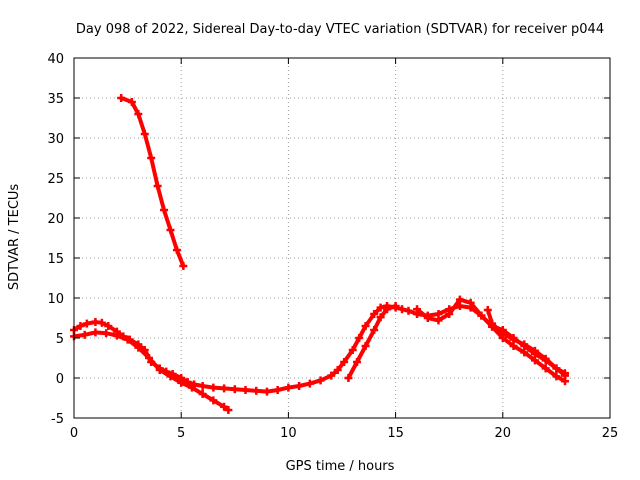 The width and height of the screenshot is (640, 480). What do you see at coordinates (55, 299) in the screenshot?
I see `y-tick-label: 10` at bounding box center [55, 299].